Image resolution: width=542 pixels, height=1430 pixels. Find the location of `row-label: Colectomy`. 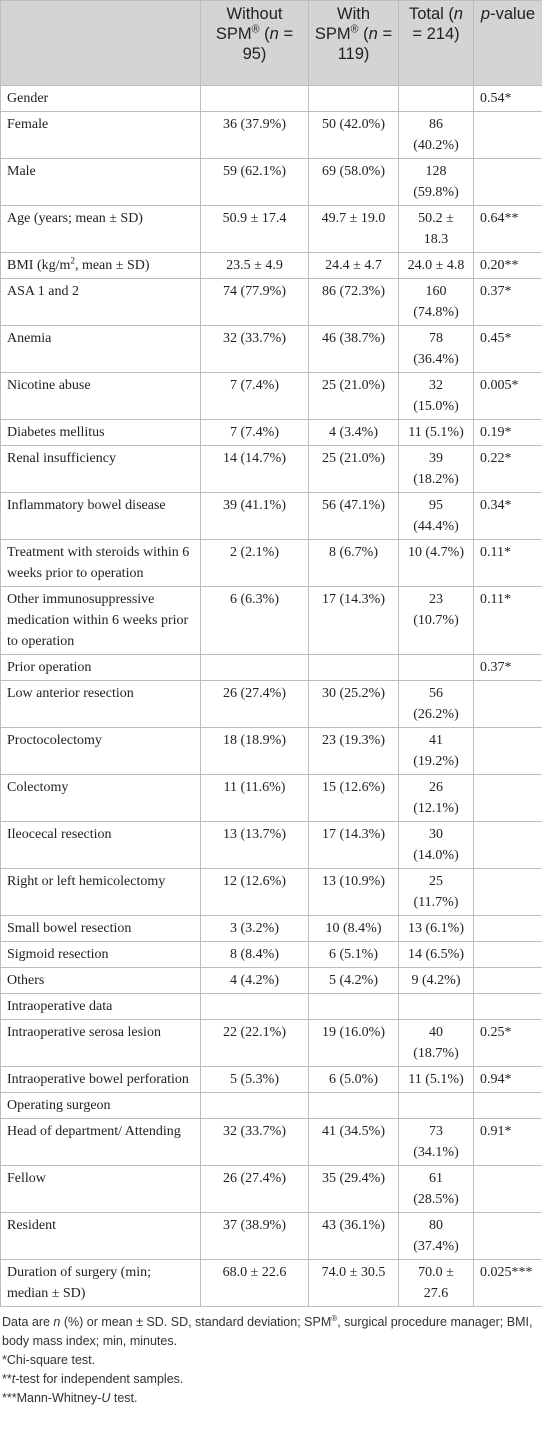

row-label: Colectomy is located at coordinates (100, 798).